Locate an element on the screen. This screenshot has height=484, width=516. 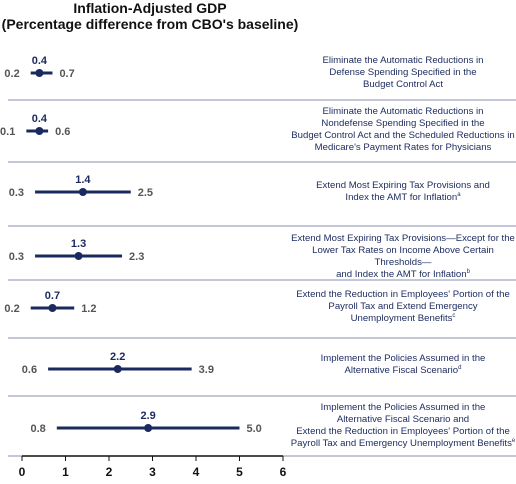
policy-label-line: Nondefense Spending Specified in the is located at coordinates (403, 124).